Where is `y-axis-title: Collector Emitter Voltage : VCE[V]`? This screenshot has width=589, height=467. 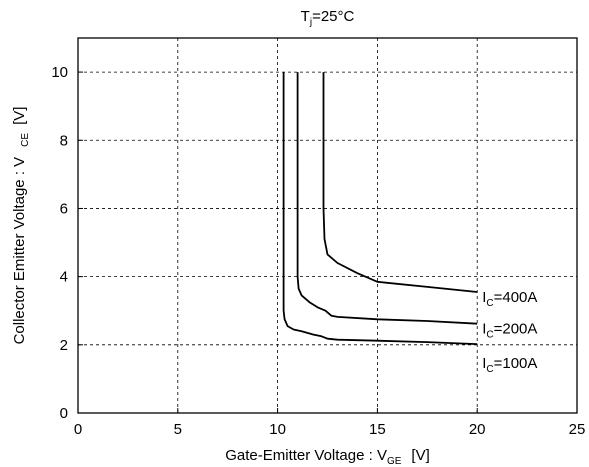 y-axis-title: Collector Emitter Voltage : VCE[V] is located at coordinates (21, 226).